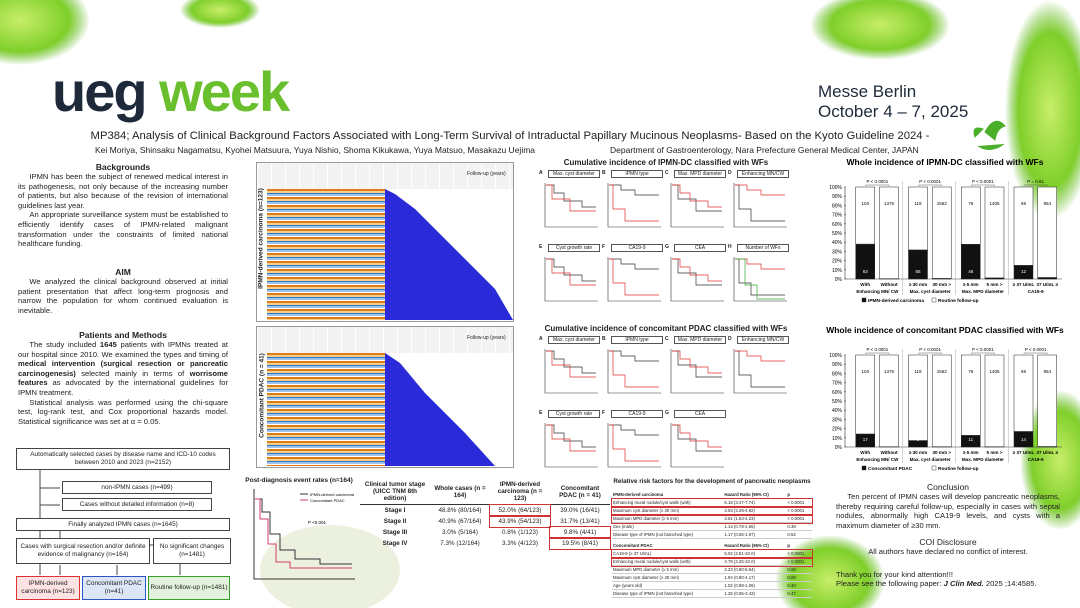 The width and height of the screenshot is (1080, 608). What do you see at coordinates (739, 510) in the screenshot?
I see `cell: 3.03 (2.29-4.92)` at bounding box center [739, 510].